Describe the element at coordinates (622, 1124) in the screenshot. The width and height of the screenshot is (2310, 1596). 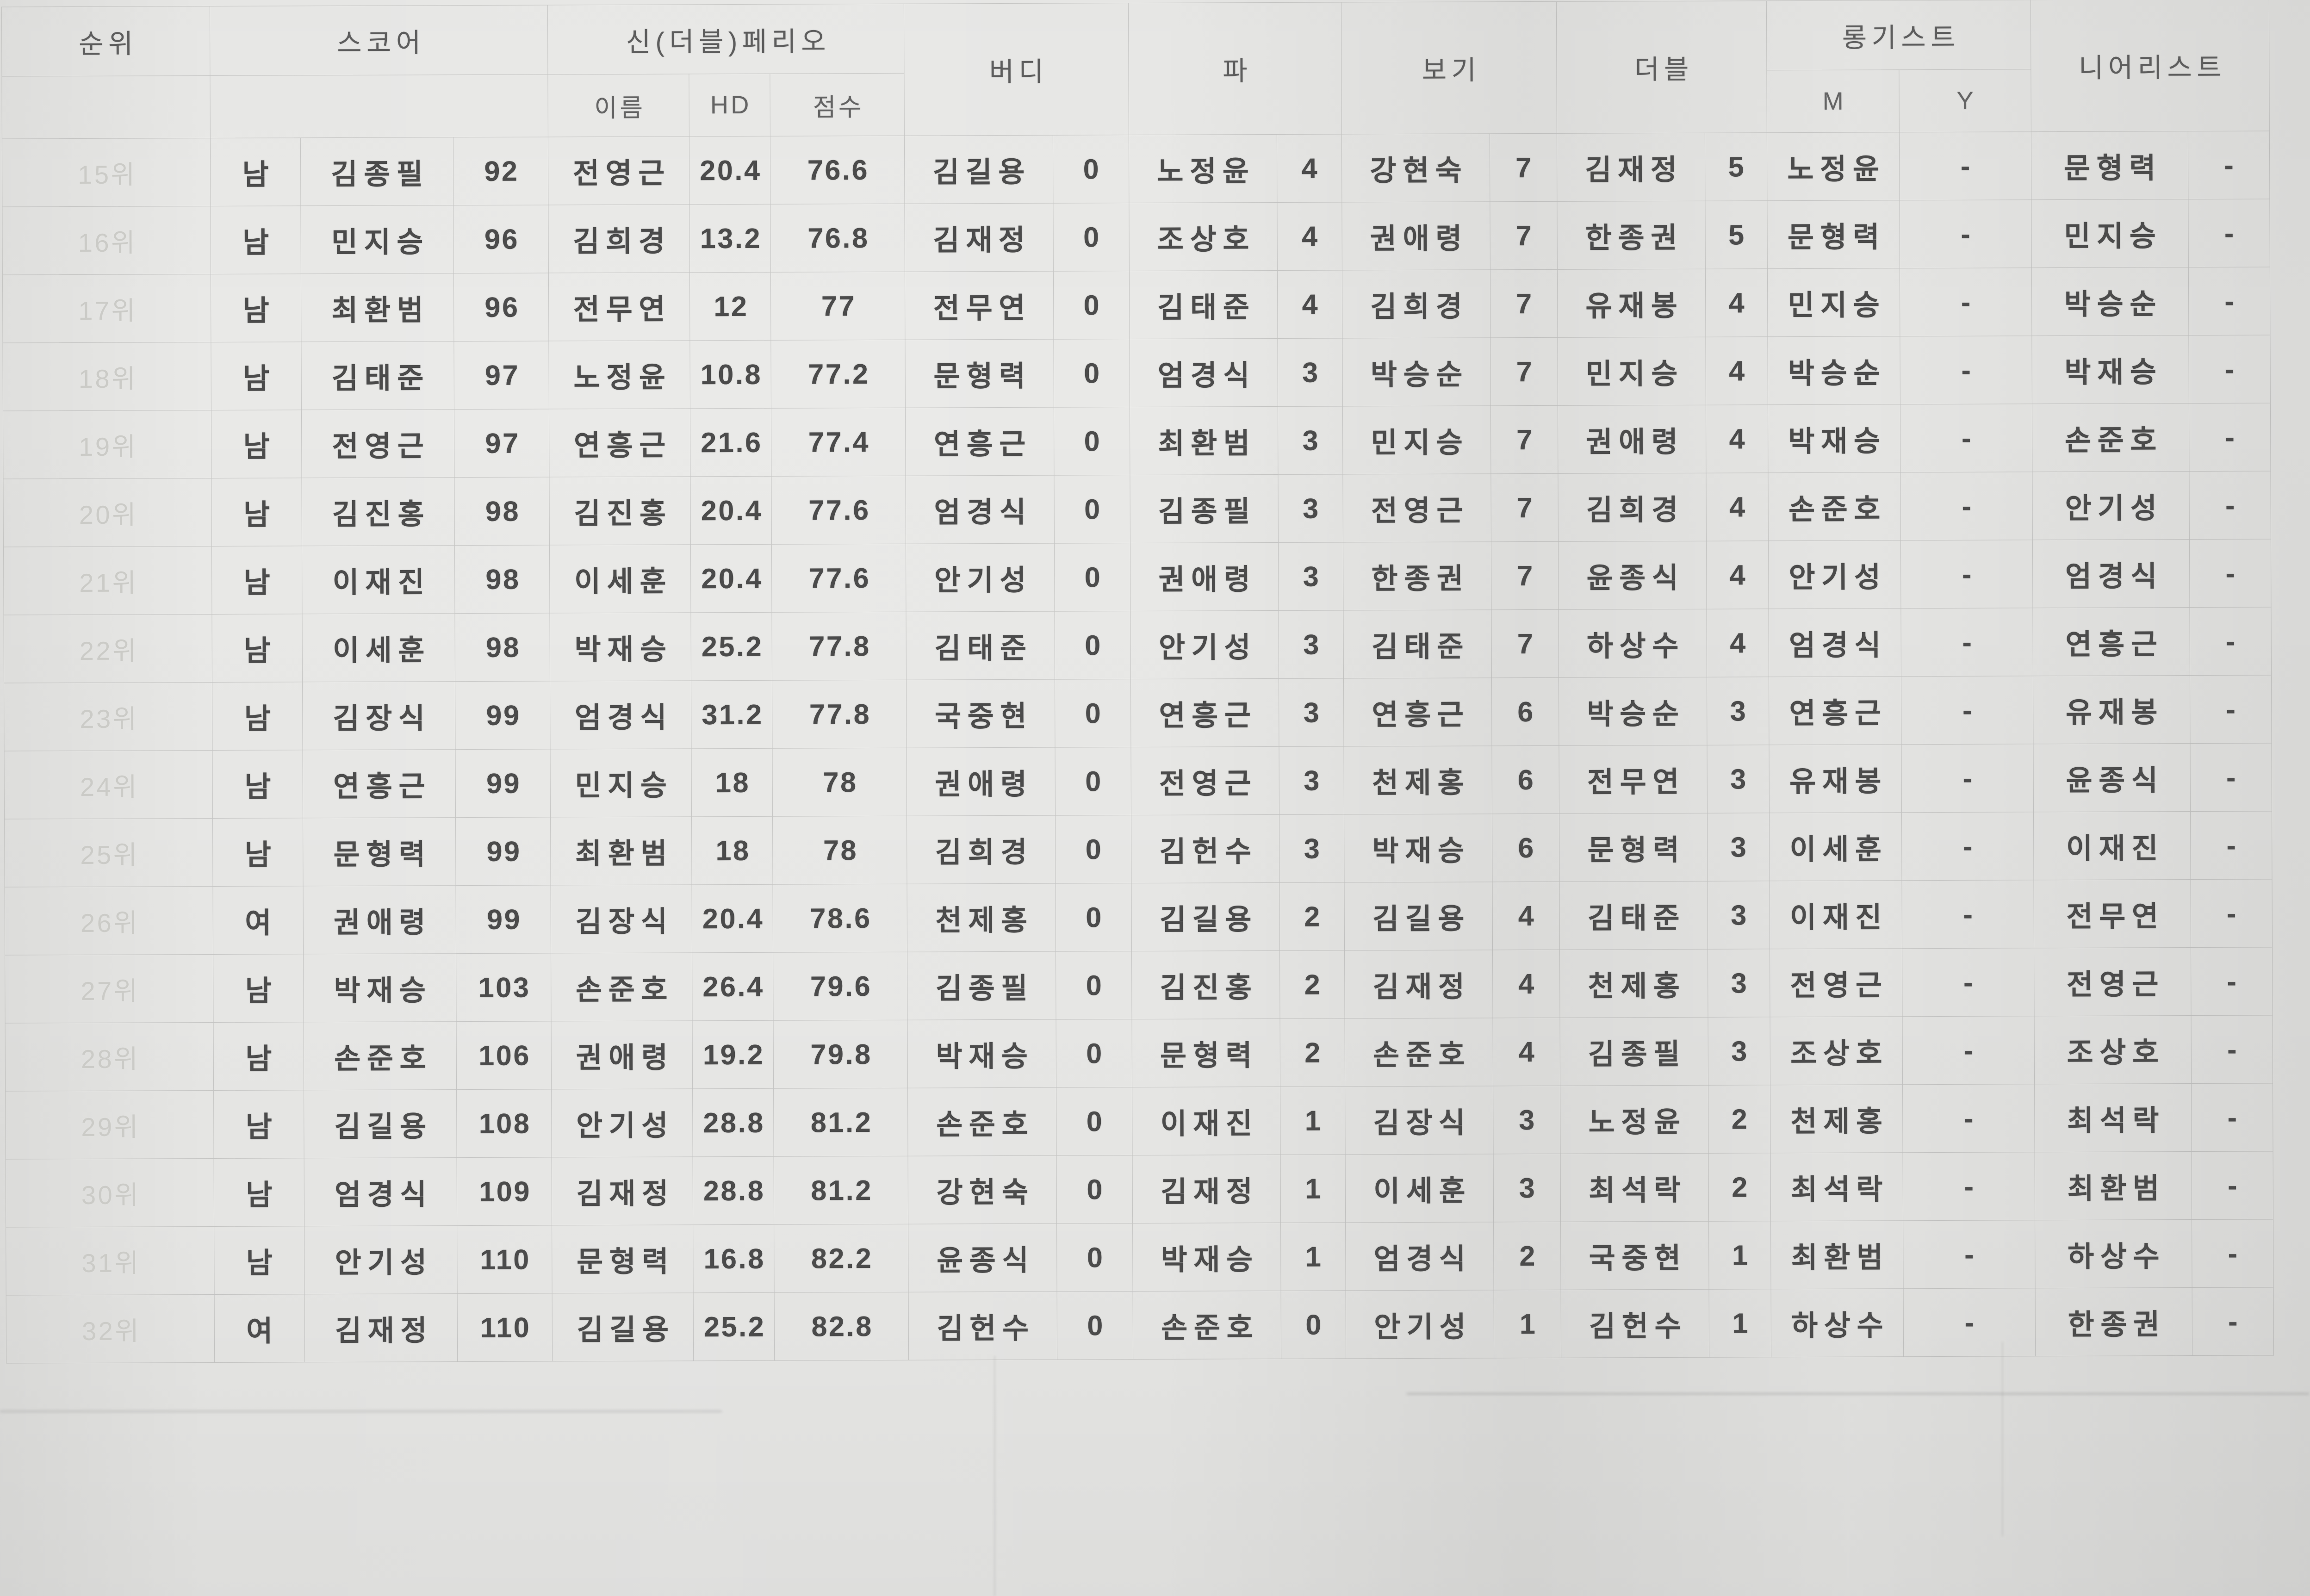
I see `peoria-name-cell: 안기성` at that location.